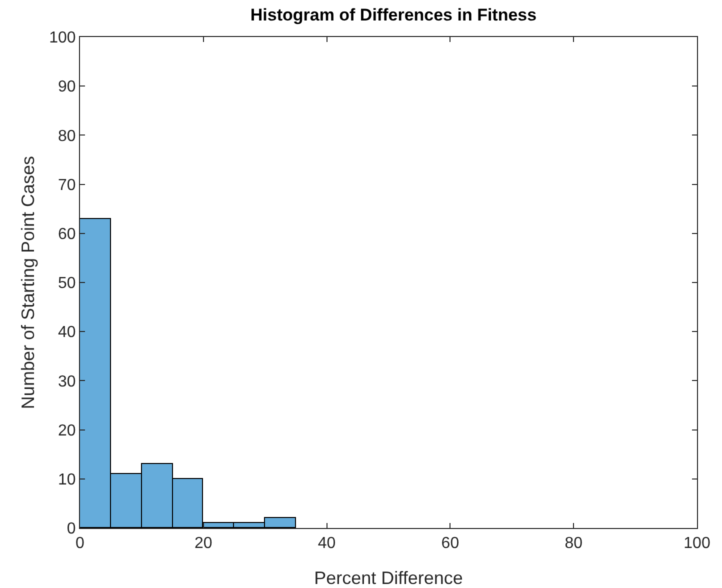  I want to click on y-tick-label: 90, so click(67, 87).